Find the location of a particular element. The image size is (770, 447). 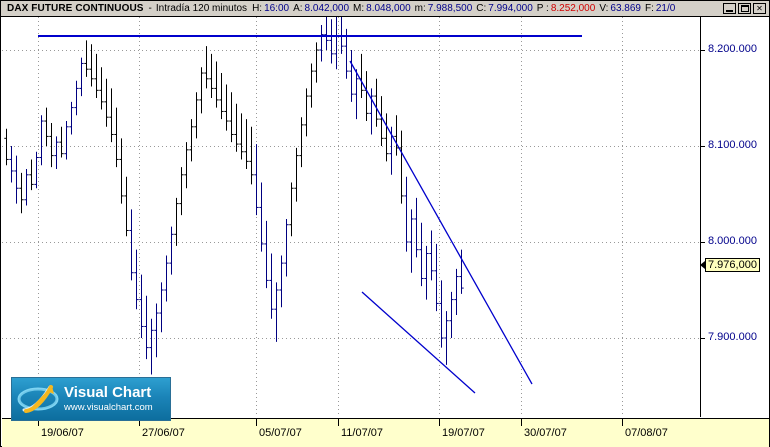

quote-field: m: 7.988,500 is located at coordinates (444, 8).